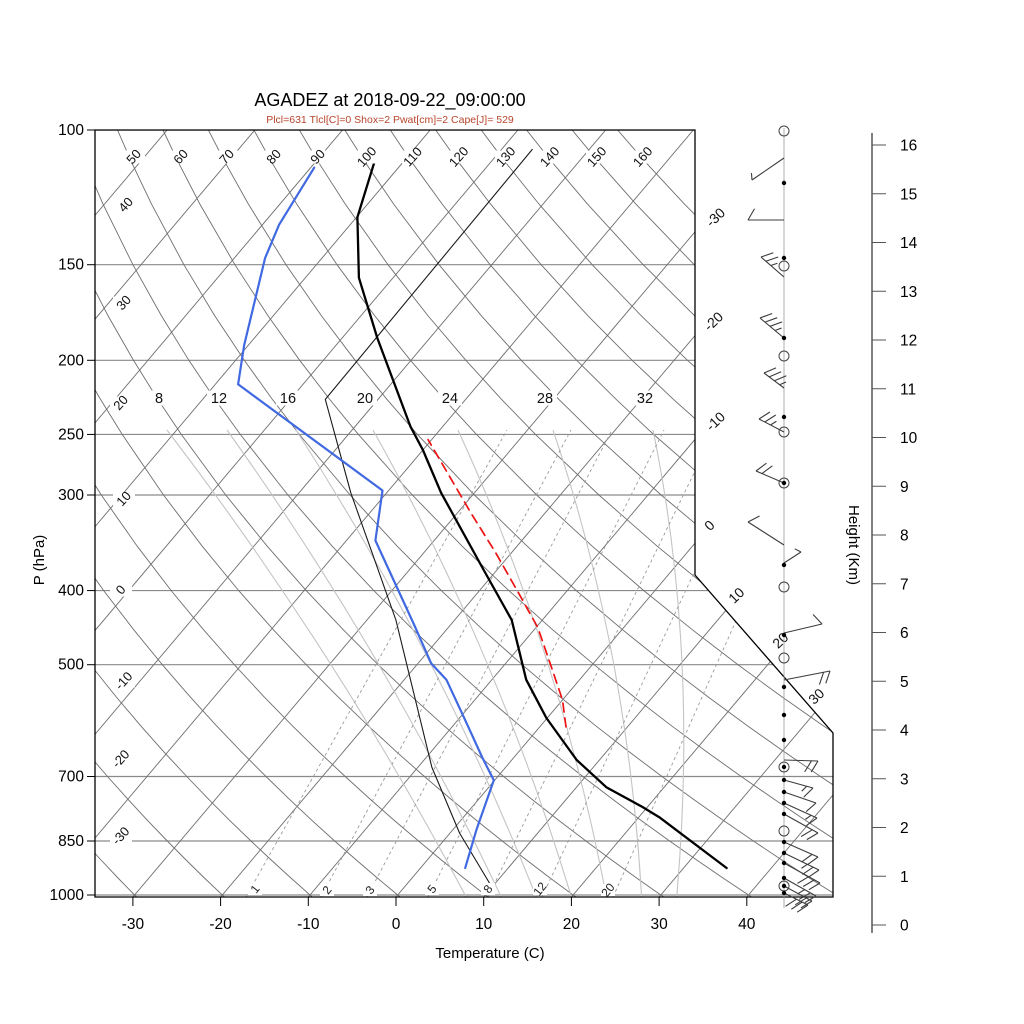 The width and height of the screenshot is (1024, 1024). I want to click on dry-adiabat-label-left: -10, so click(124, 681).